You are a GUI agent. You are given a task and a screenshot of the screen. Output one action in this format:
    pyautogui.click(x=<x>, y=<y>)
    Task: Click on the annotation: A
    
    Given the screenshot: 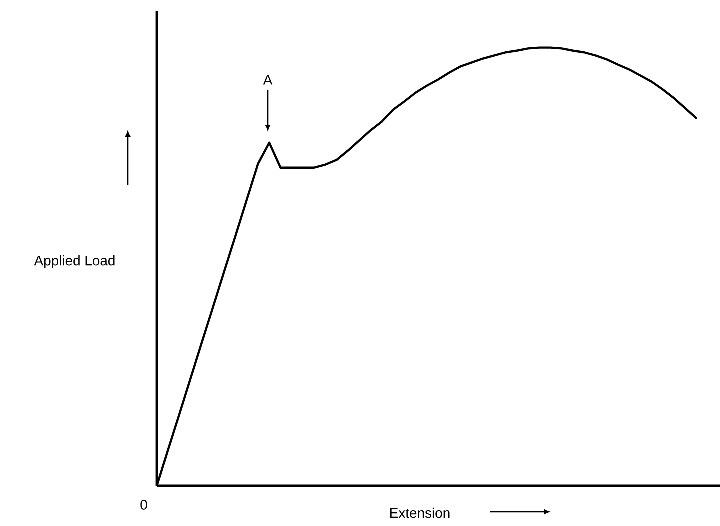 What is the action you would take?
    pyautogui.click(x=268, y=80)
    